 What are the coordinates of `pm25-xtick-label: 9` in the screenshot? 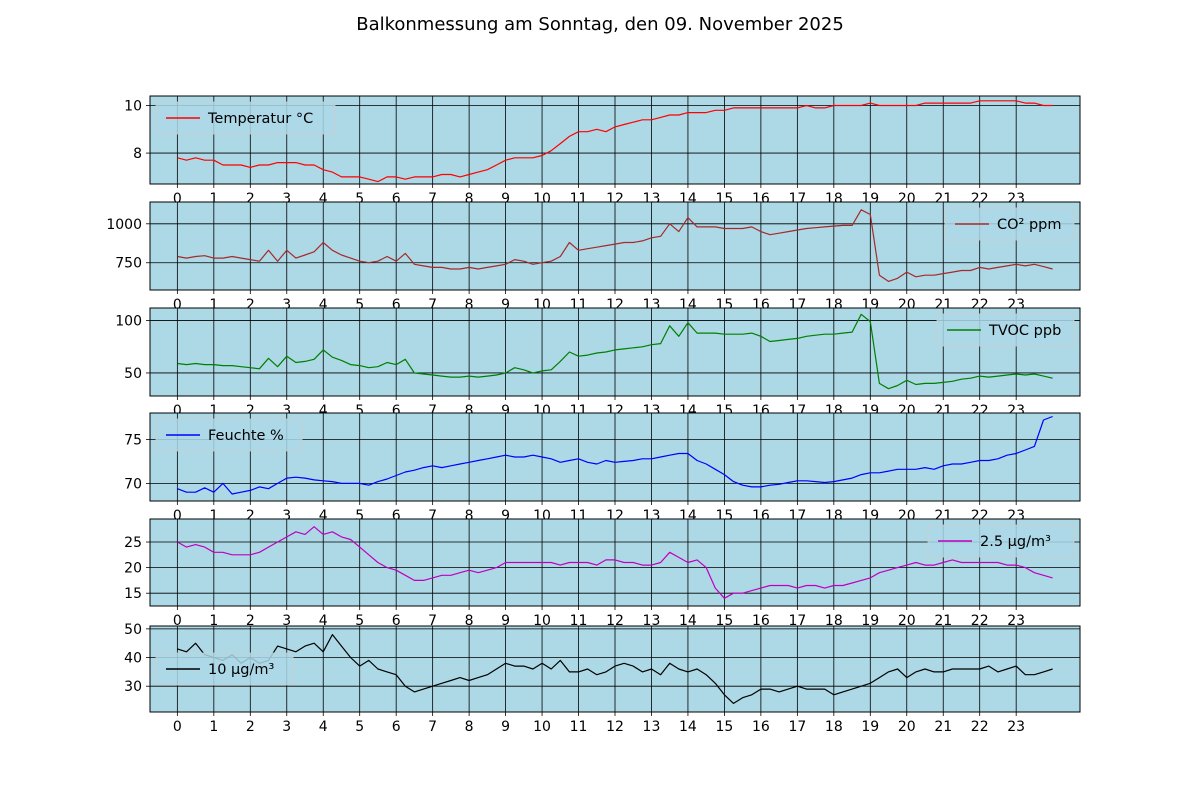 It's located at (505, 621).